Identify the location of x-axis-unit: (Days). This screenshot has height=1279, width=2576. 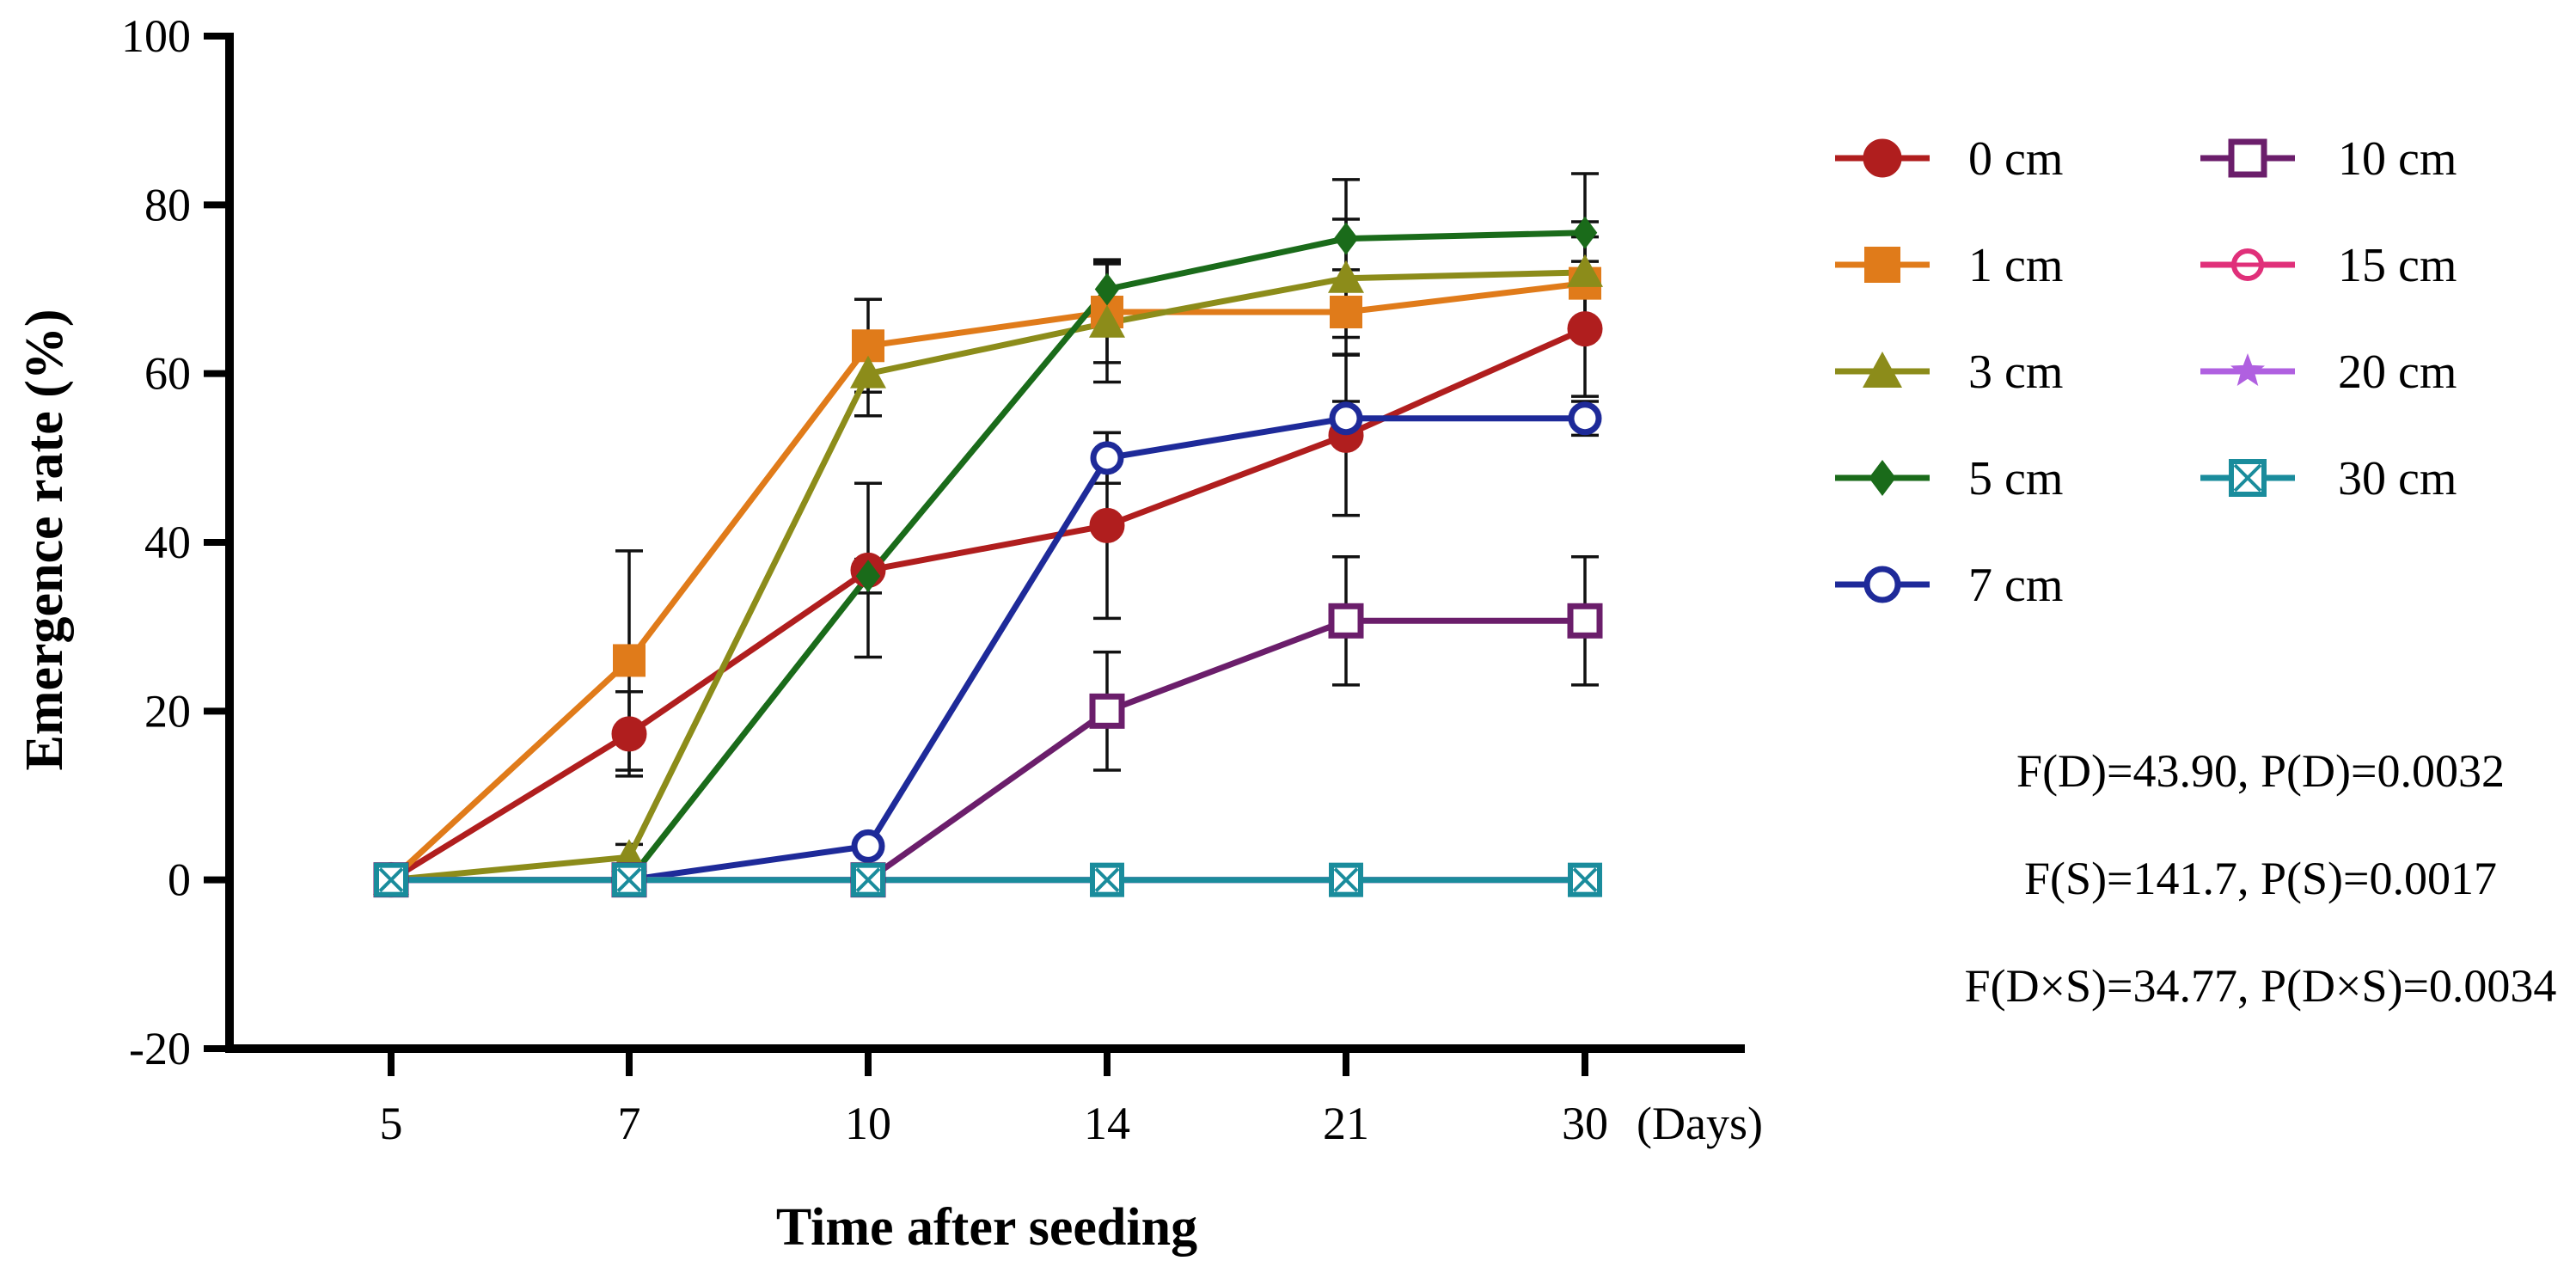
(1700, 1123).